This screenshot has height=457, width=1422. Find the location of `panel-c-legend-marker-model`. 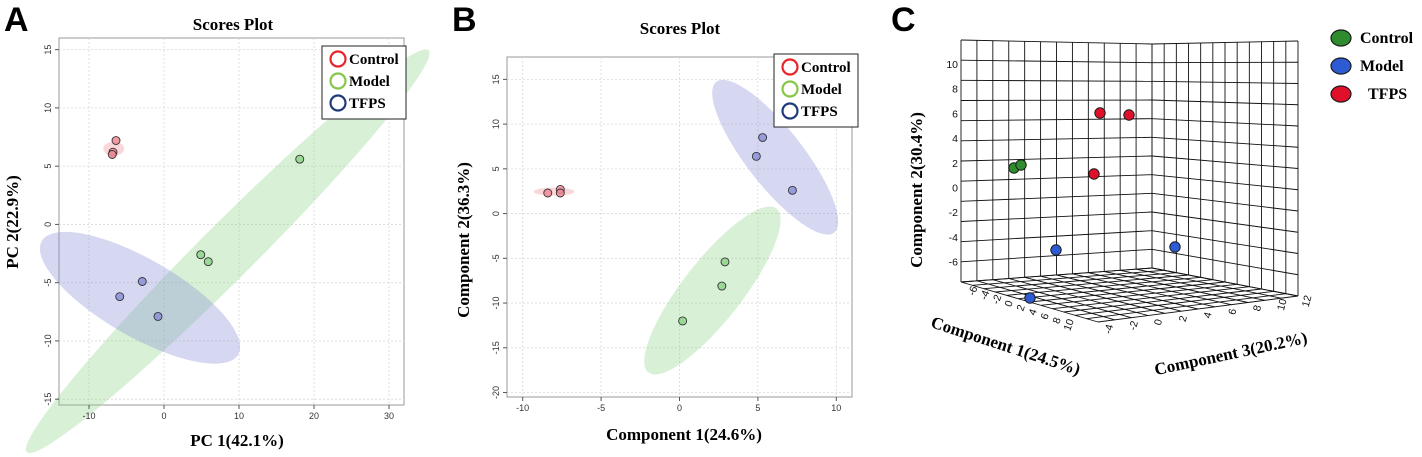

panel-c-legend-marker-model is located at coordinates (1341, 66).